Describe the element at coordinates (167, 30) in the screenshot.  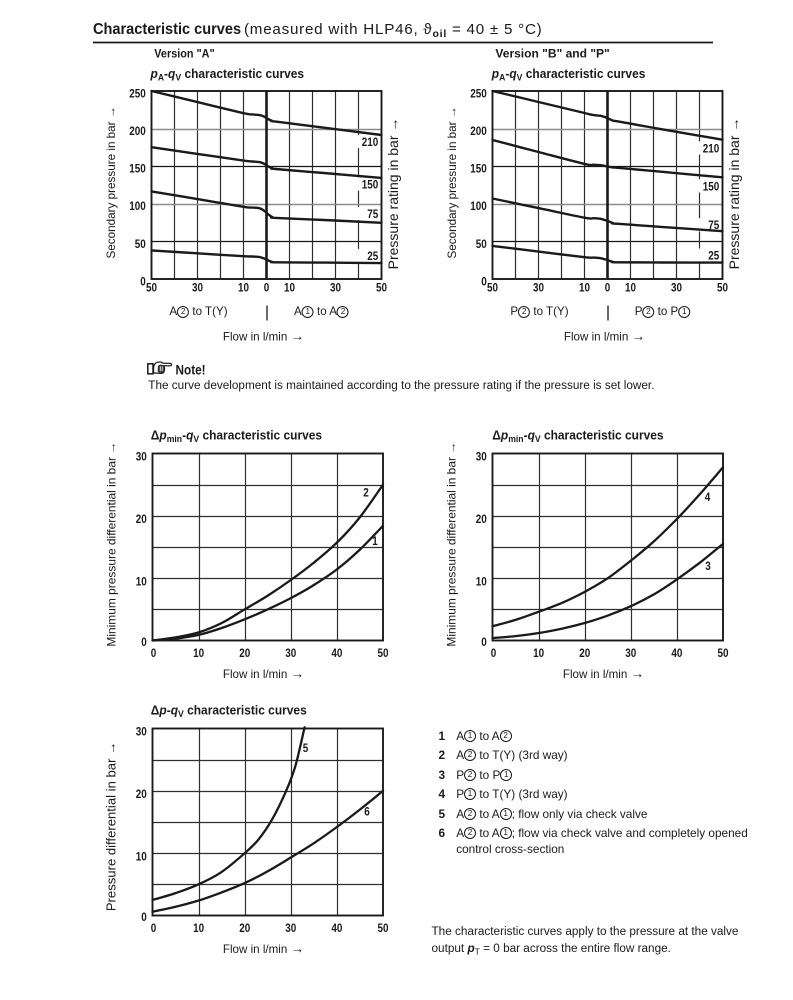
I see `svg-text: Characteristic curves` at that location.